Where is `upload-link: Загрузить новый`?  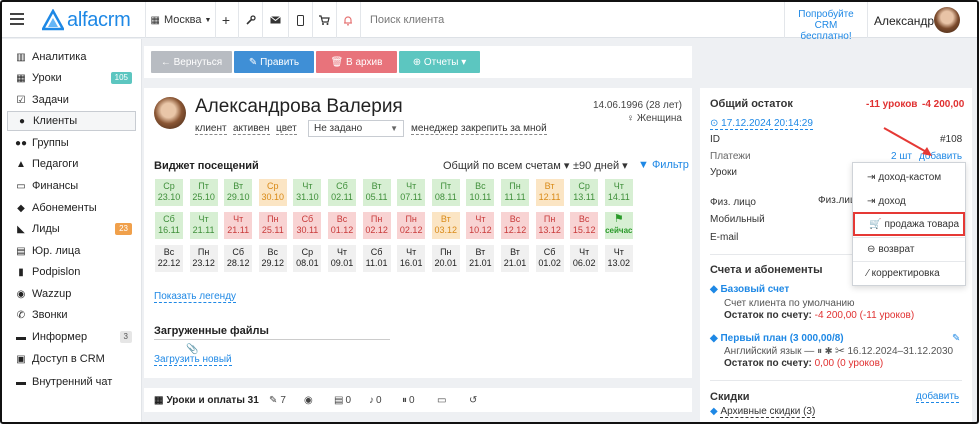
upload-link: Загрузить новый is located at coordinates (193, 360).